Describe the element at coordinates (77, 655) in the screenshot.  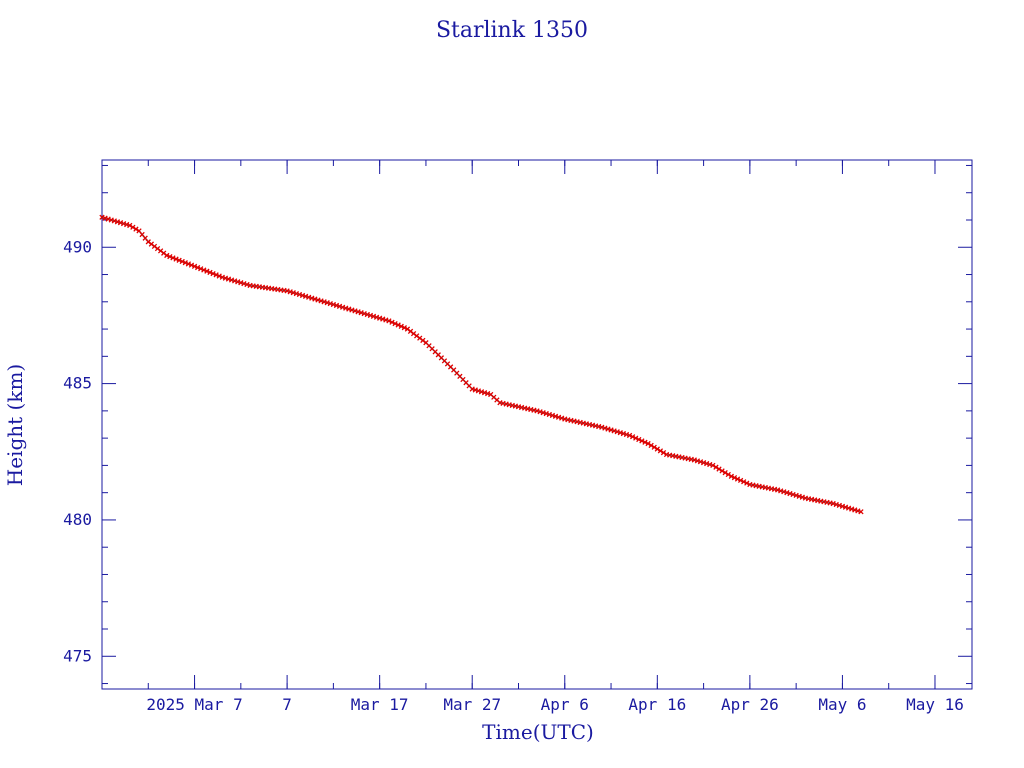
I see `y-tick-label: 475` at that location.